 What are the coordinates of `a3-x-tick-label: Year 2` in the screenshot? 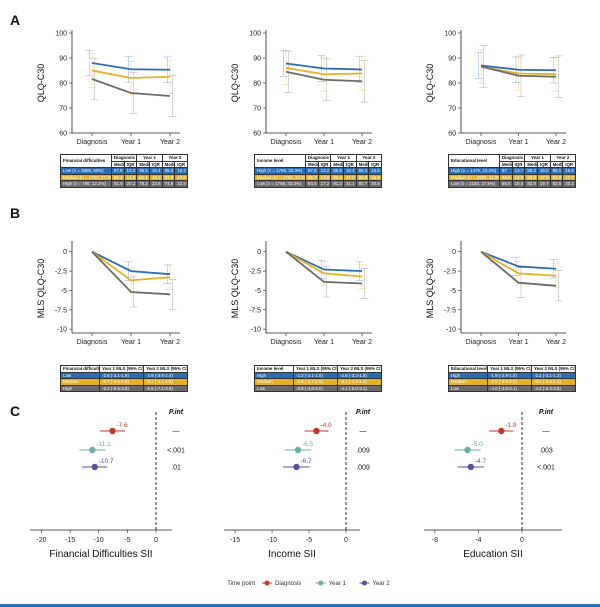 It's located at (556, 142).